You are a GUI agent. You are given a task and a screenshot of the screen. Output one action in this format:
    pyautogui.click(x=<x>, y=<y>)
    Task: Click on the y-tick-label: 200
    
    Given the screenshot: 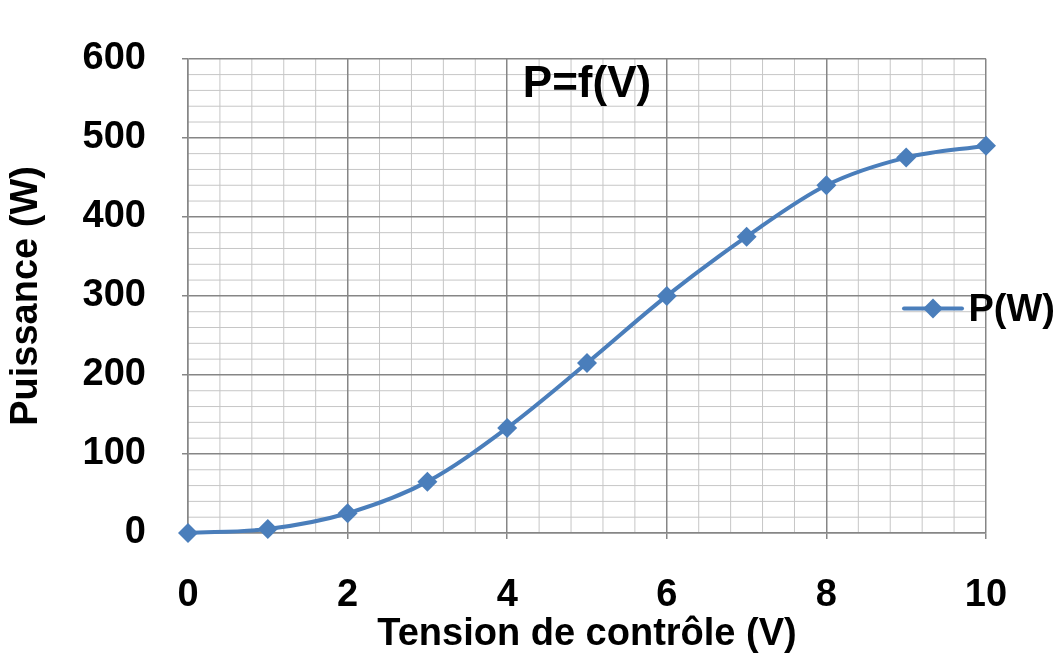 What is the action you would take?
    pyautogui.click(x=114, y=372)
    